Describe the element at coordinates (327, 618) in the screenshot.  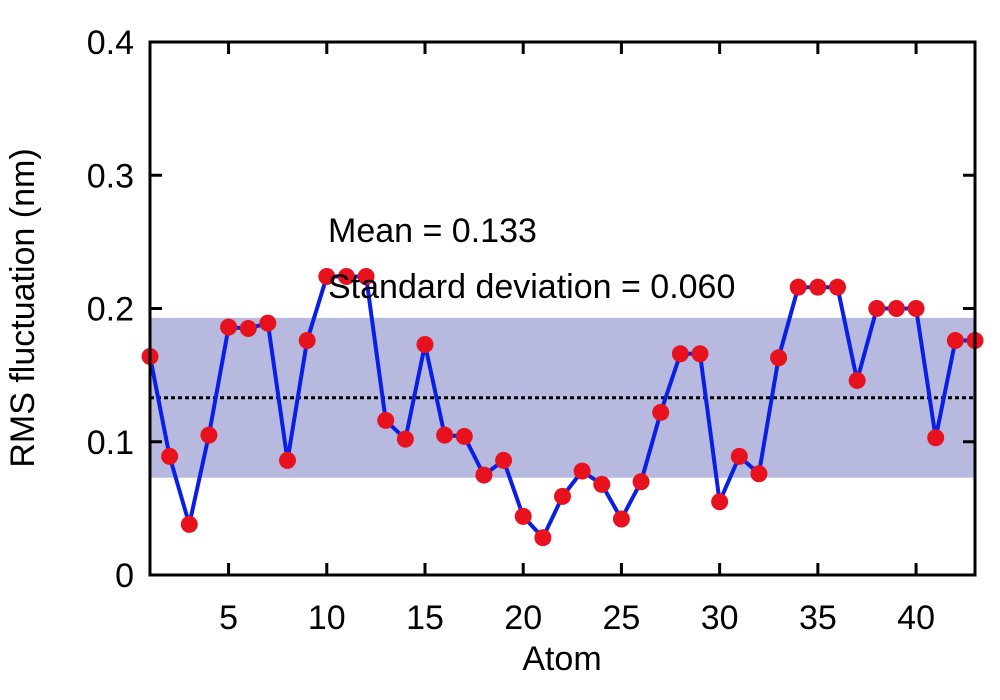
I see `x-tick-label: 10` at that location.